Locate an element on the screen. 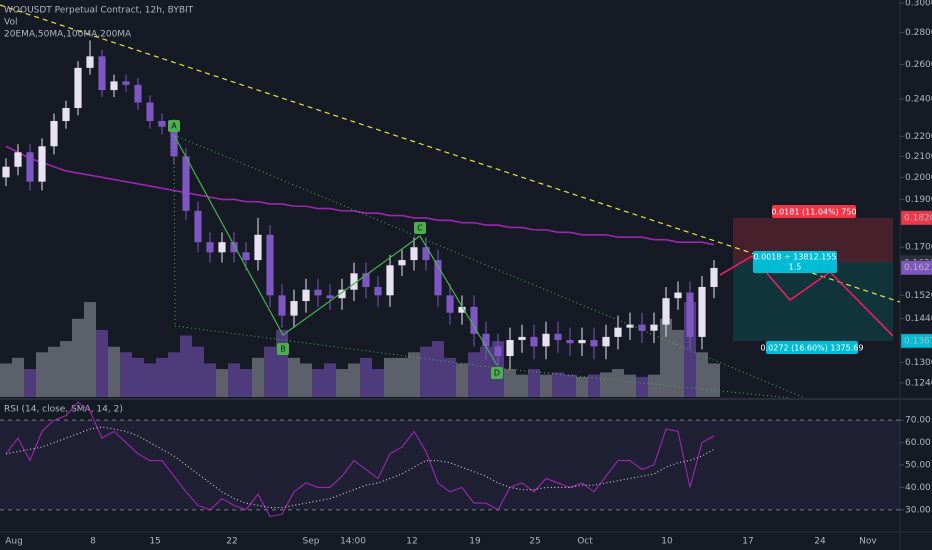  rsi-line is located at coordinates (360, 467).